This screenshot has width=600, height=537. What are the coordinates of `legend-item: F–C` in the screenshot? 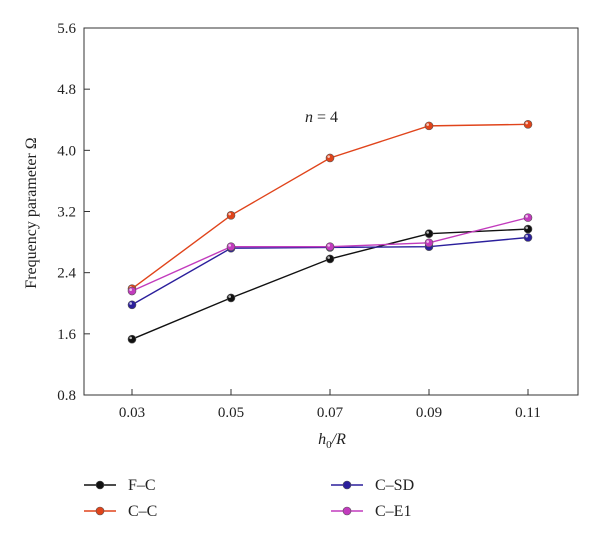 It's located at (120, 485).